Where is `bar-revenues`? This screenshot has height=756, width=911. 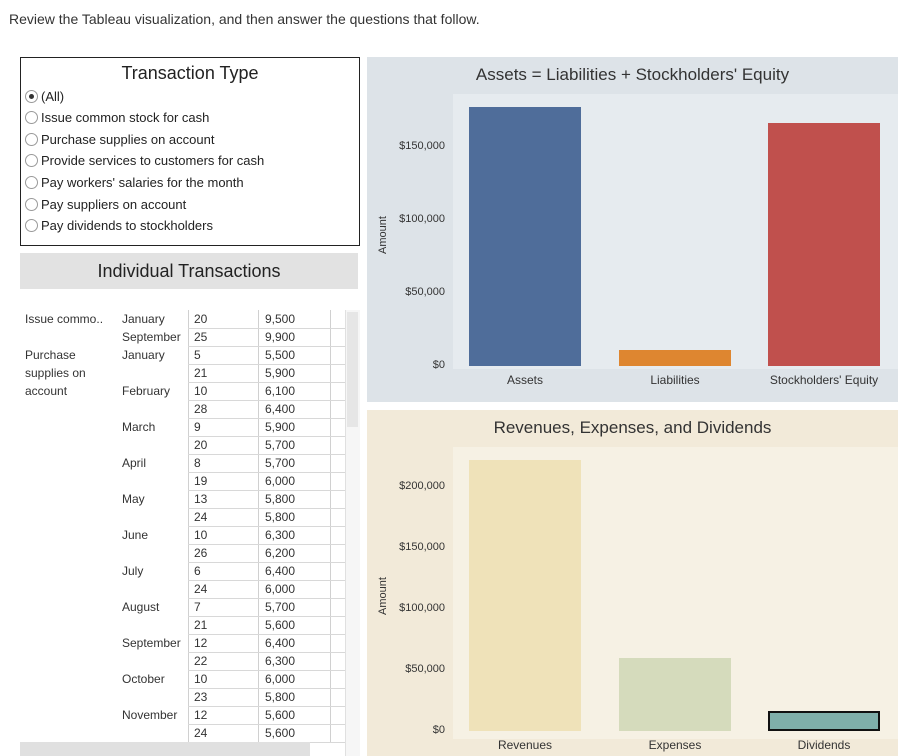 bar-revenues is located at coordinates (525, 595).